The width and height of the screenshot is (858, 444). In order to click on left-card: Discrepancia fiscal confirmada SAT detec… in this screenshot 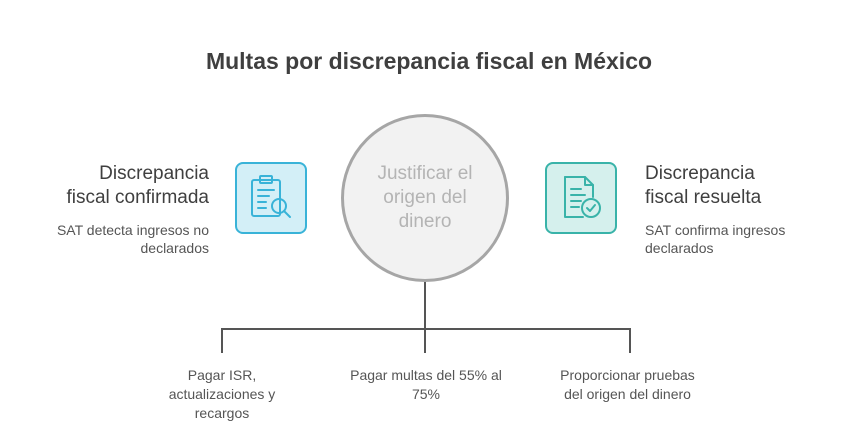, I will do `click(114, 209)`.